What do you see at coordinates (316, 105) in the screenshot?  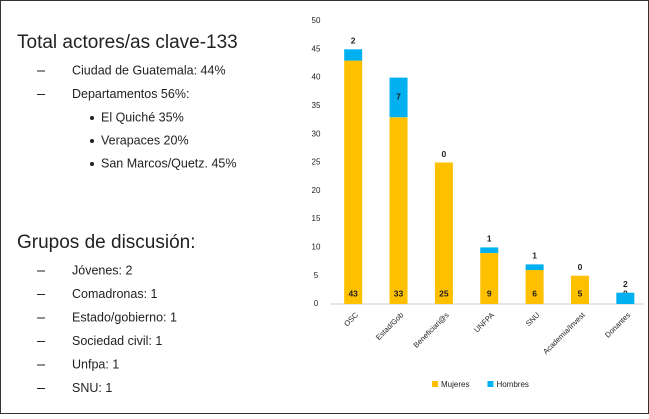 I see `y-tick-label: 35` at bounding box center [316, 105].